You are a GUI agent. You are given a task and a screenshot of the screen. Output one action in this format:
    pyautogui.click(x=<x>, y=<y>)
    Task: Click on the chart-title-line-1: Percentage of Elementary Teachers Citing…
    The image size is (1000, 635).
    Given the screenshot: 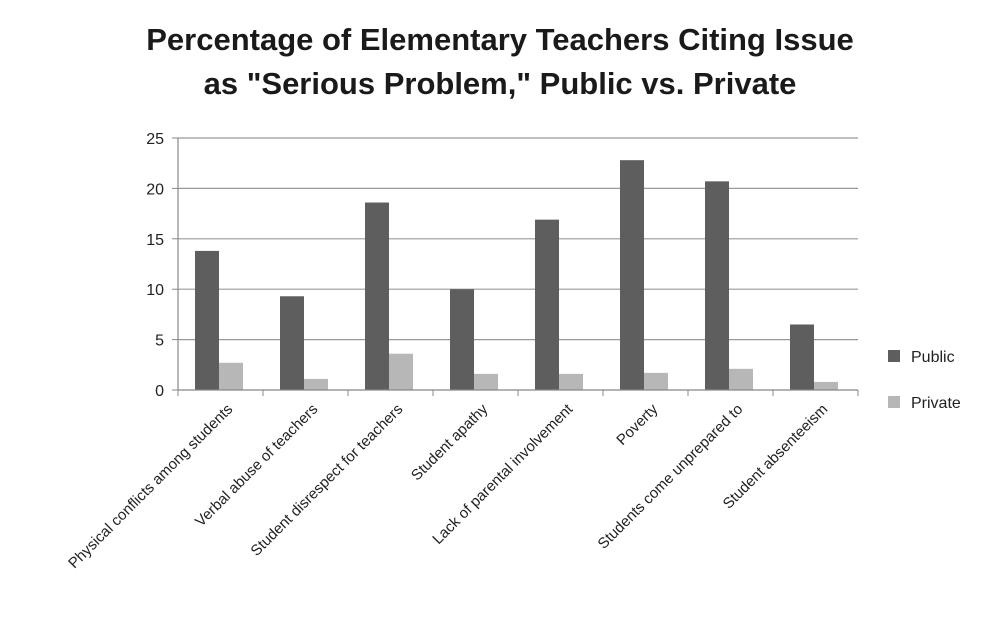 What is the action you would take?
    pyautogui.click(x=500, y=39)
    